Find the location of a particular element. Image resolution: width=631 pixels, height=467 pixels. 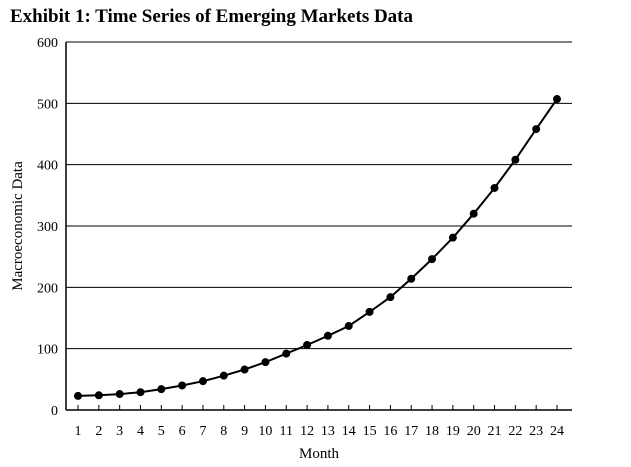

x-tick-label: 6 is located at coordinates (182, 431).